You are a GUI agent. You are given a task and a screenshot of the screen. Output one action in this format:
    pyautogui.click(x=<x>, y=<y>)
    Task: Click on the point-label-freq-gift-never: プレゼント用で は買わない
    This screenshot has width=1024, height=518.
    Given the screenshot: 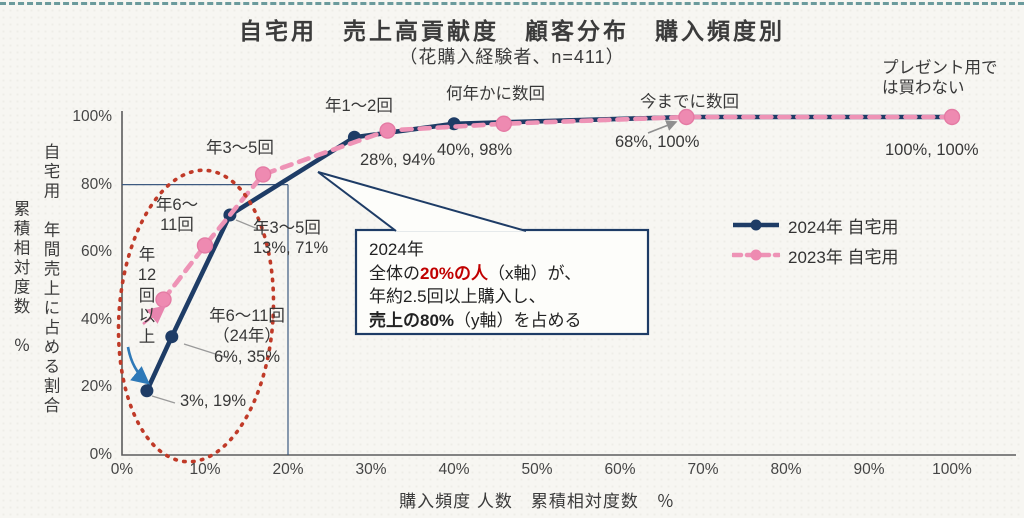 What is the action you would take?
    pyautogui.click(x=940, y=78)
    